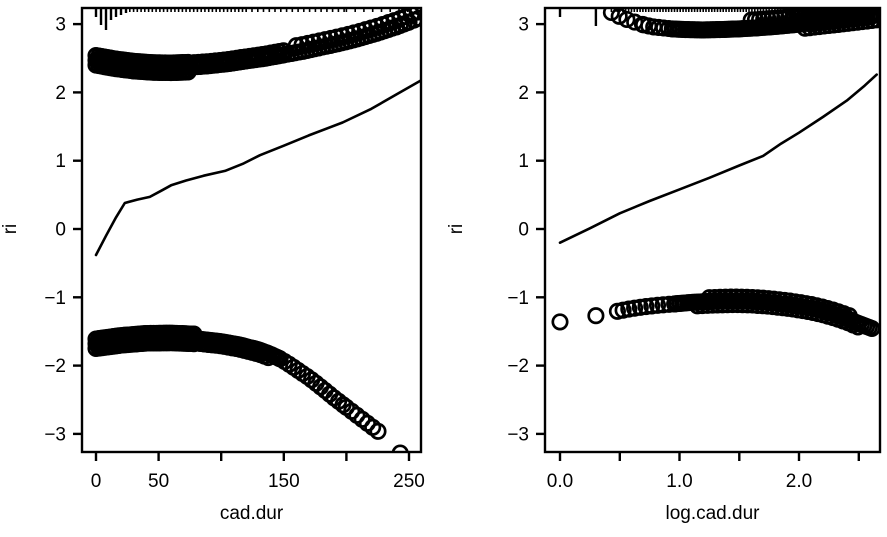 Image resolution: width=887 pixels, height=537 pixels. I want to click on y-axis-title-right: ri, so click(456, 229).